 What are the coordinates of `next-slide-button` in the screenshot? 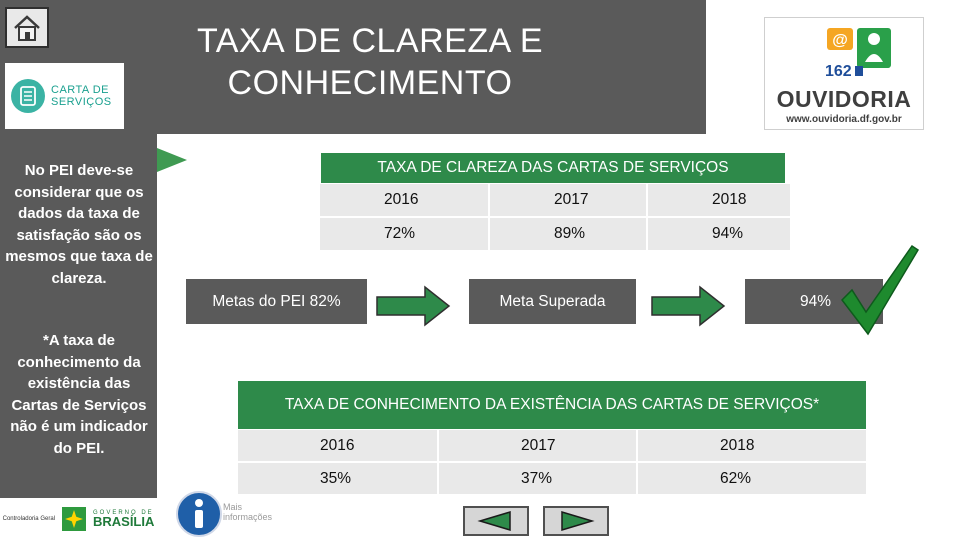 It's located at (576, 521).